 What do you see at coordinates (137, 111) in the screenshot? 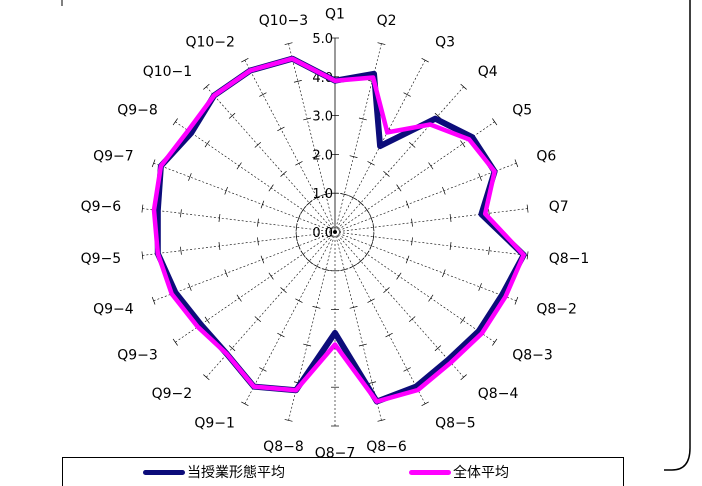
I see `category-label-23: Q9−8` at bounding box center [137, 111].